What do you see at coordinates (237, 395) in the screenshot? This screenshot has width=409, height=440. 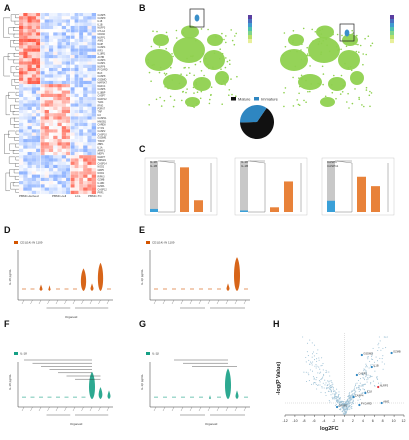 I see `violin` at bounding box center [237, 395].